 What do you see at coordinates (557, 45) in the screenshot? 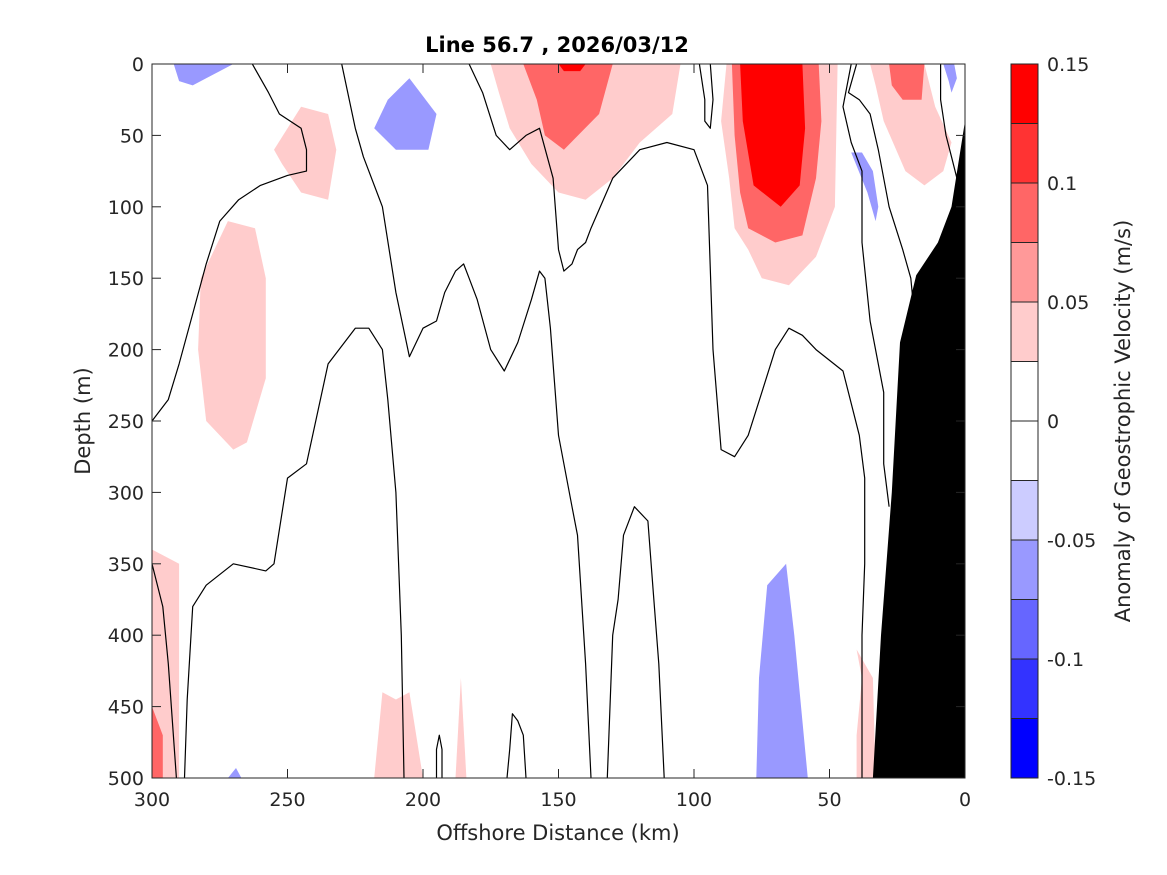
I see `chart-title: Line 56.7 , 2026/03/12` at bounding box center [557, 45].